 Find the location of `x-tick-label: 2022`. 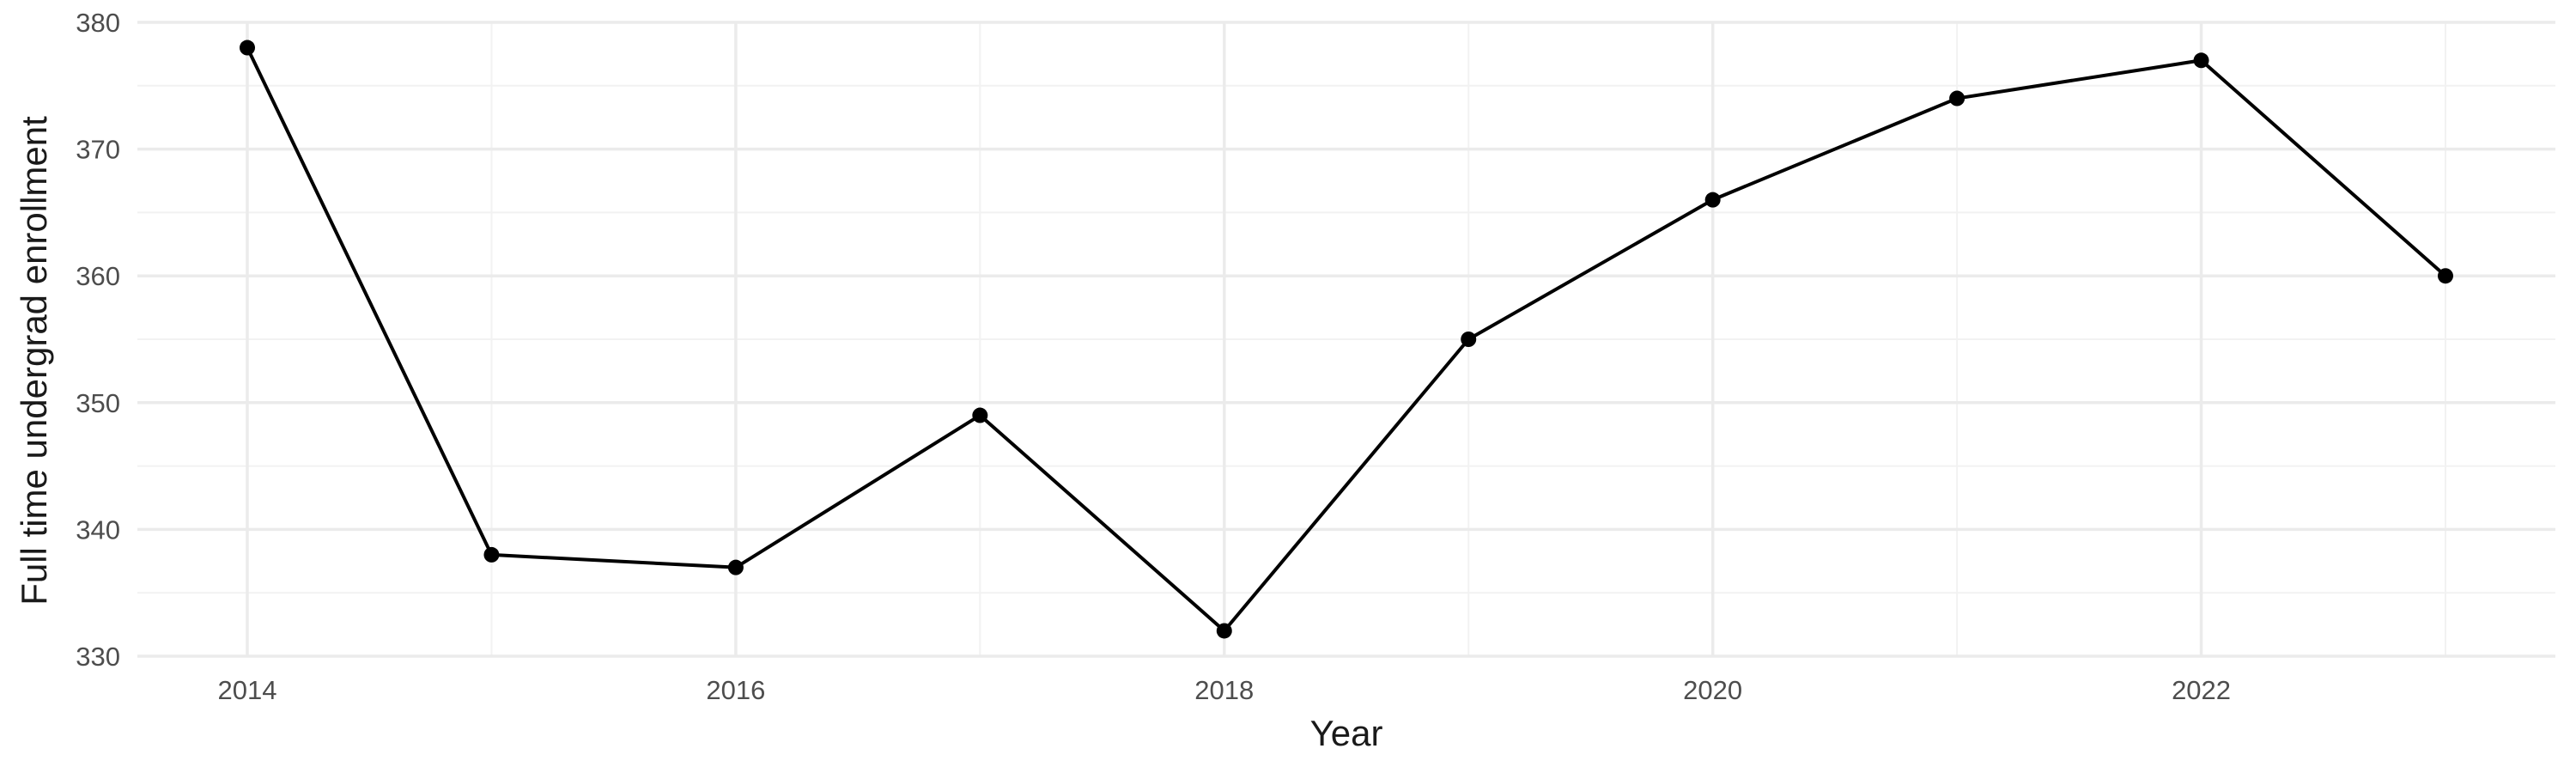

x-tick-label: 2022 is located at coordinates (2201, 690).